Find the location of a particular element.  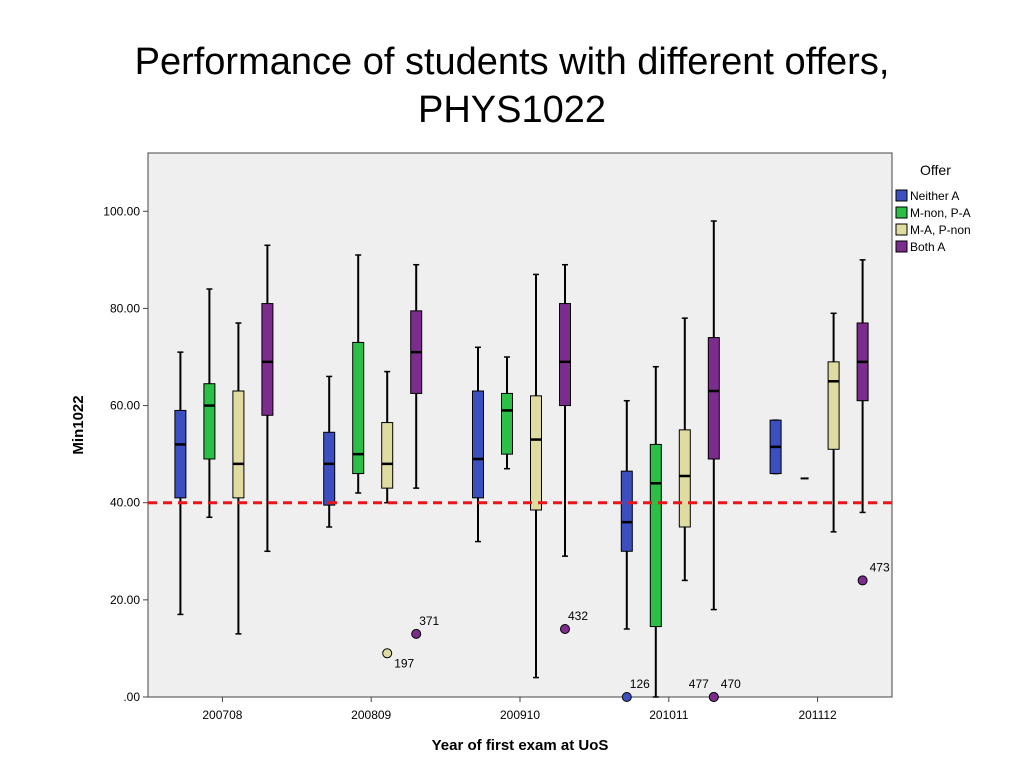

y-tick-label: 60.00 is located at coordinates (125, 406).